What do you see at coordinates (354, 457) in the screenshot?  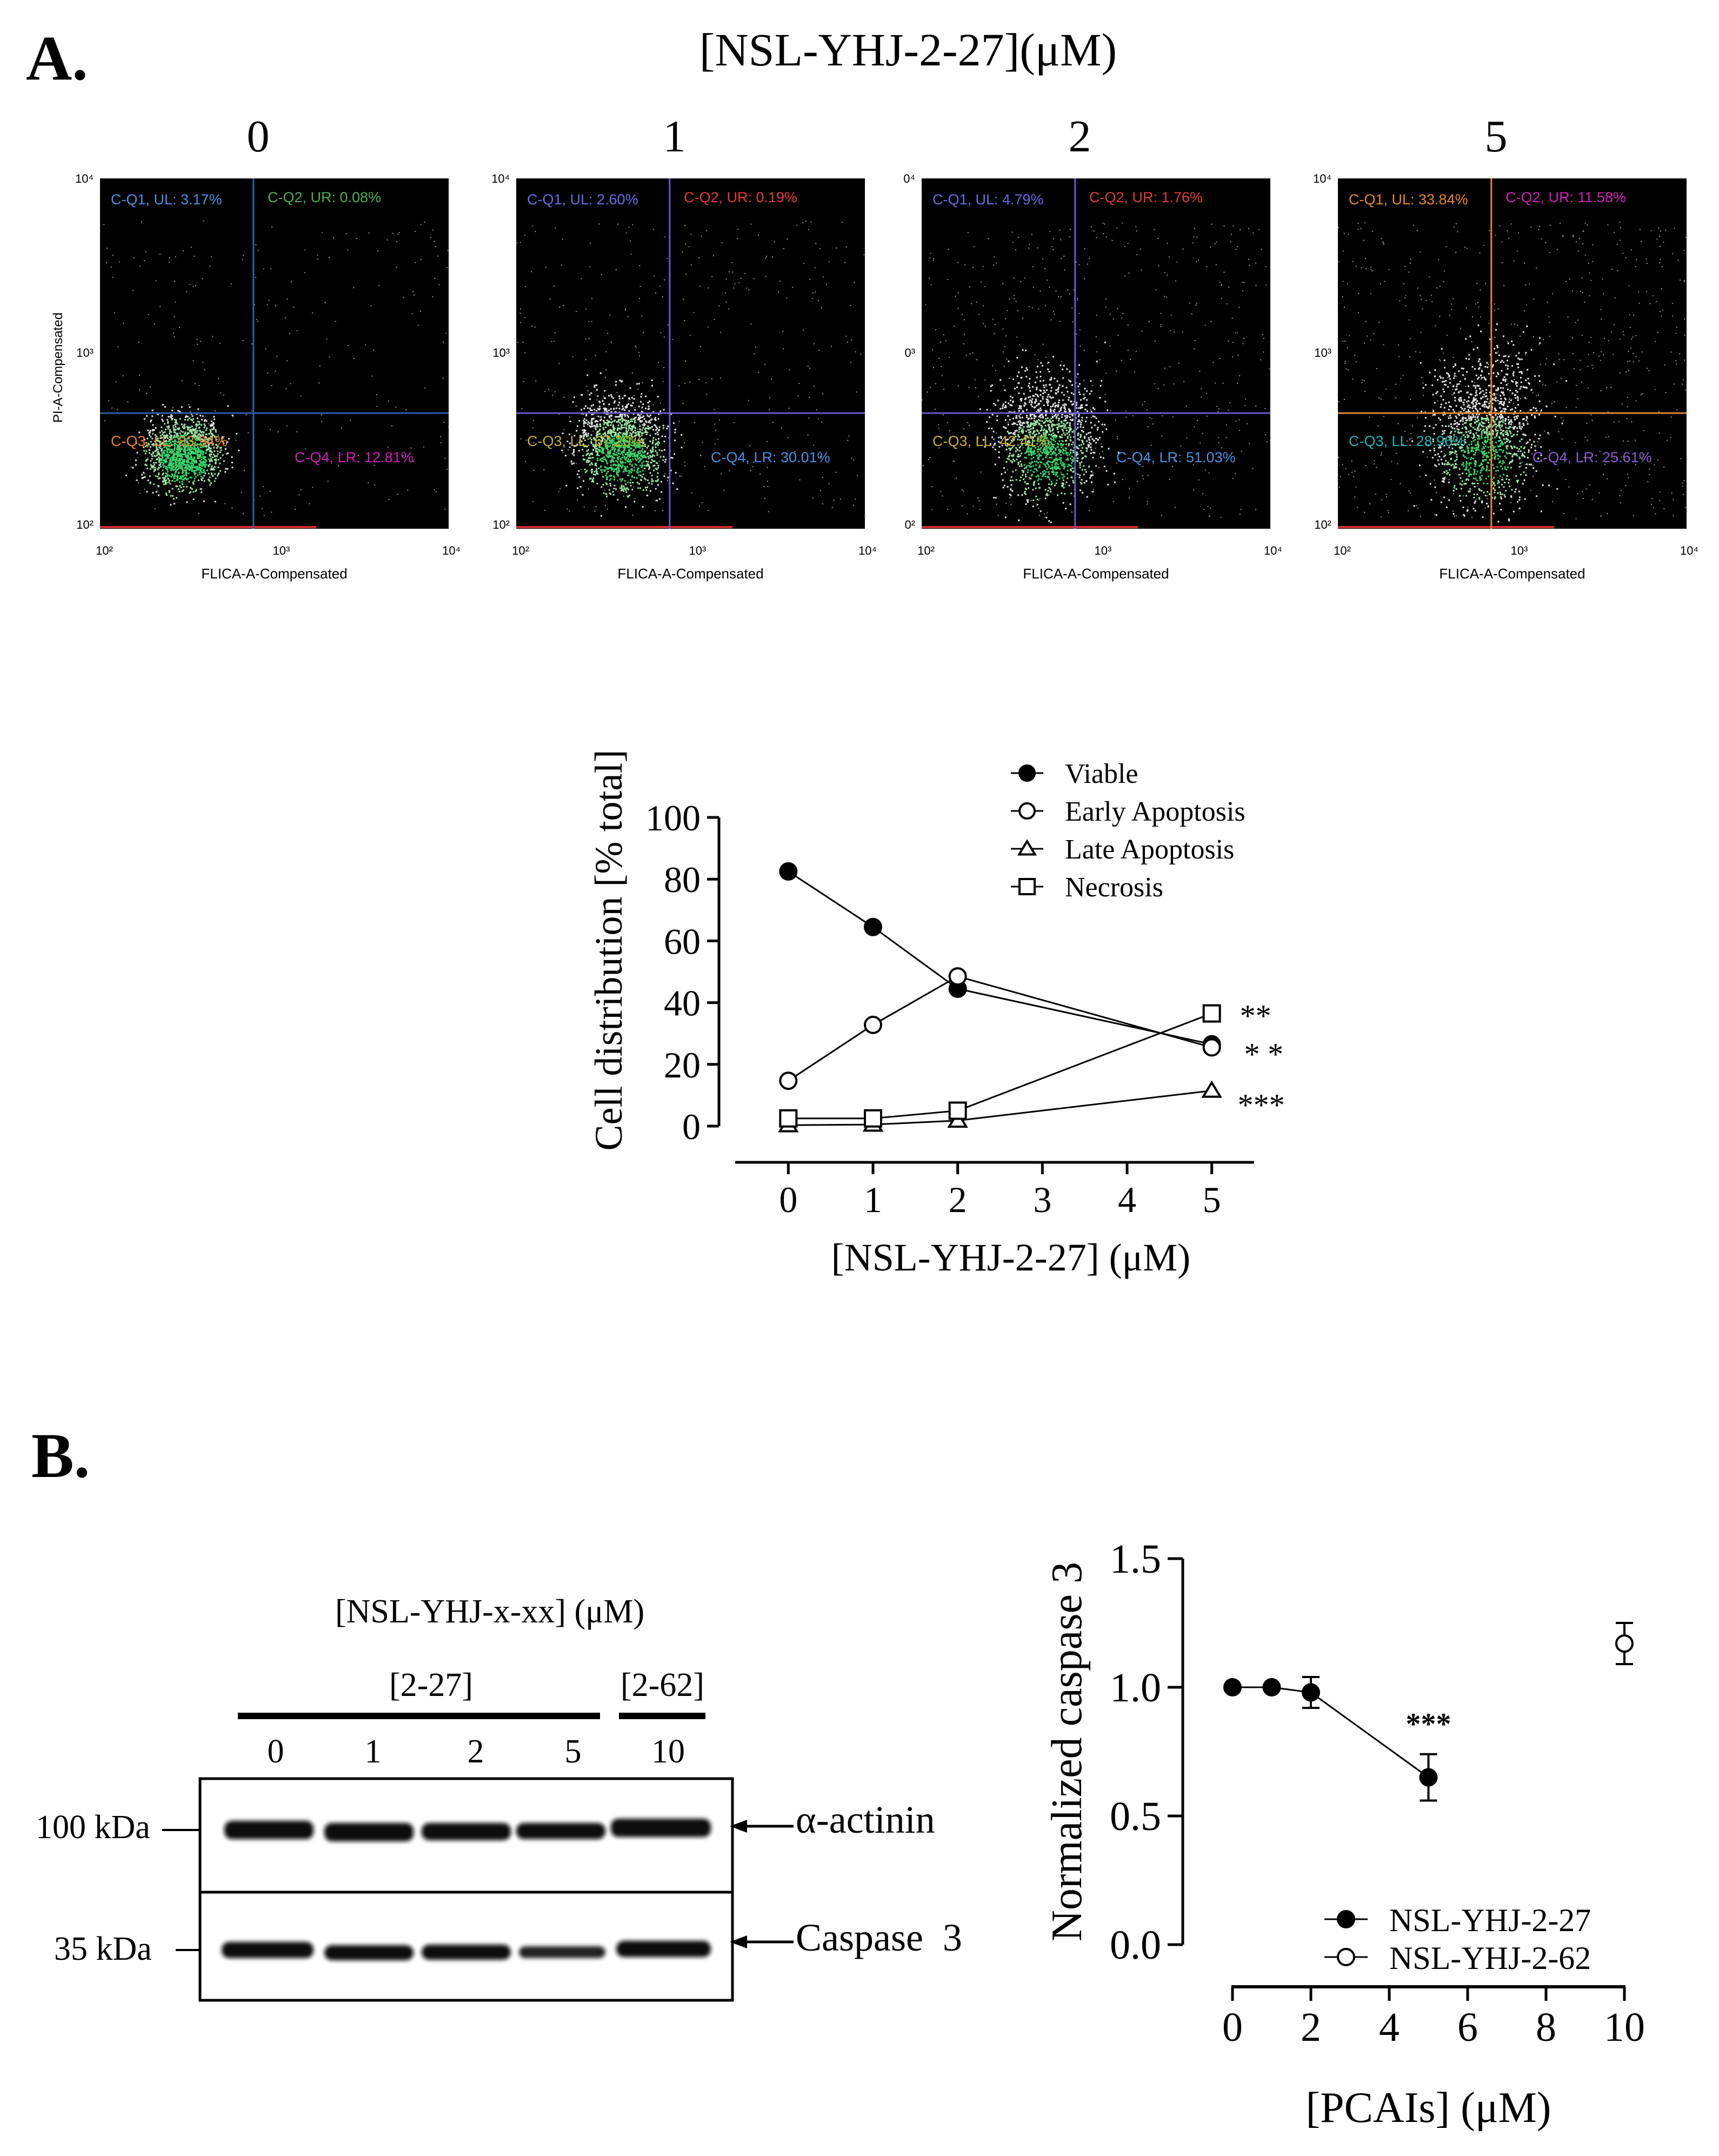 I see `flow-q4-label: C-Q4, LR: 12.81%` at bounding box center [354, 457].